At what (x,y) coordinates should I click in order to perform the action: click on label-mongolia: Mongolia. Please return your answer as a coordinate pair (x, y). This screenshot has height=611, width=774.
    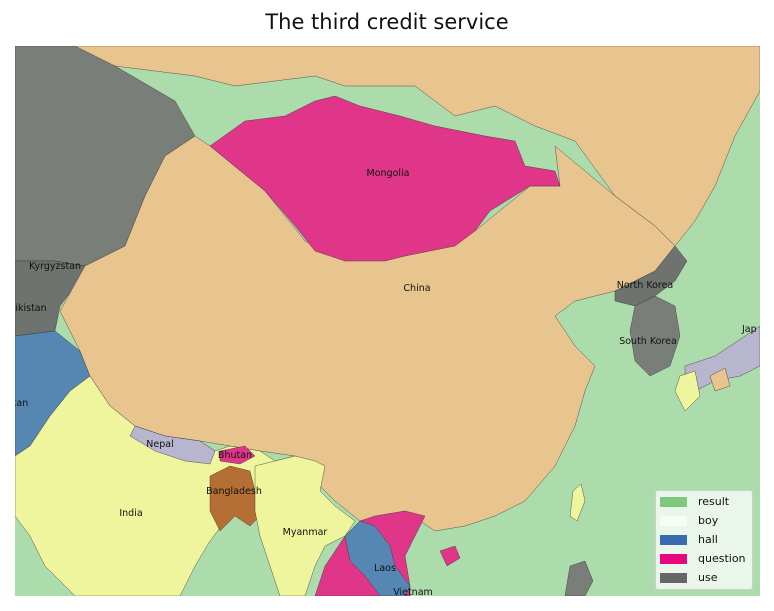
    Looking at the image, I should click on (388, 173).